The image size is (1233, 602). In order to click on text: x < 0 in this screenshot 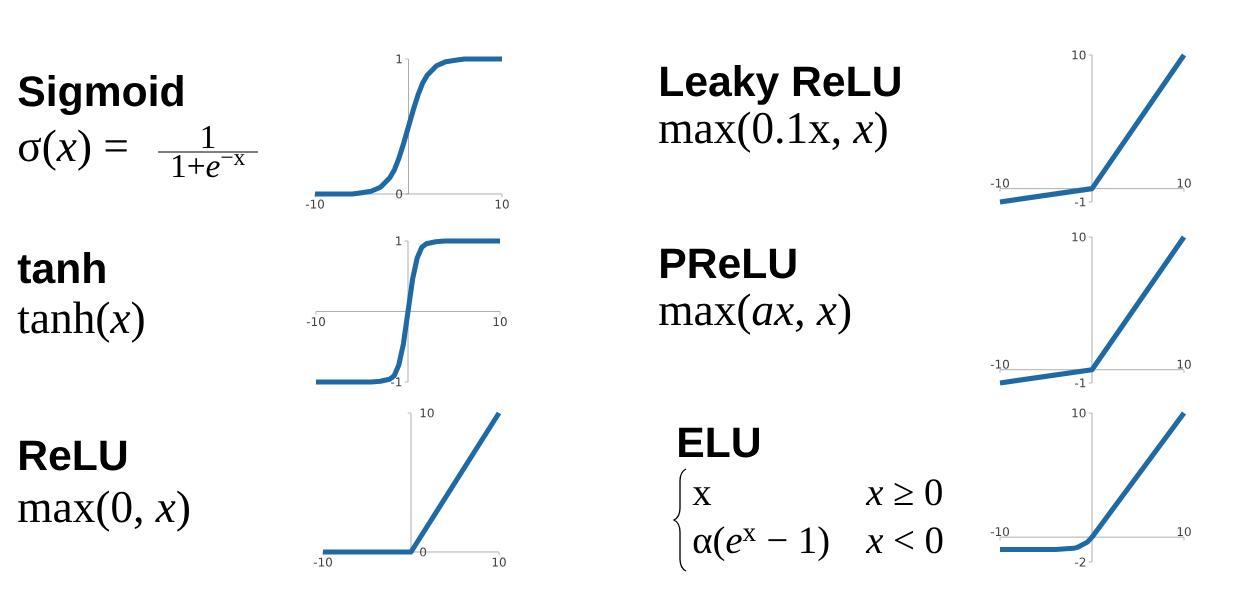, I will do `click(904, 540)`.